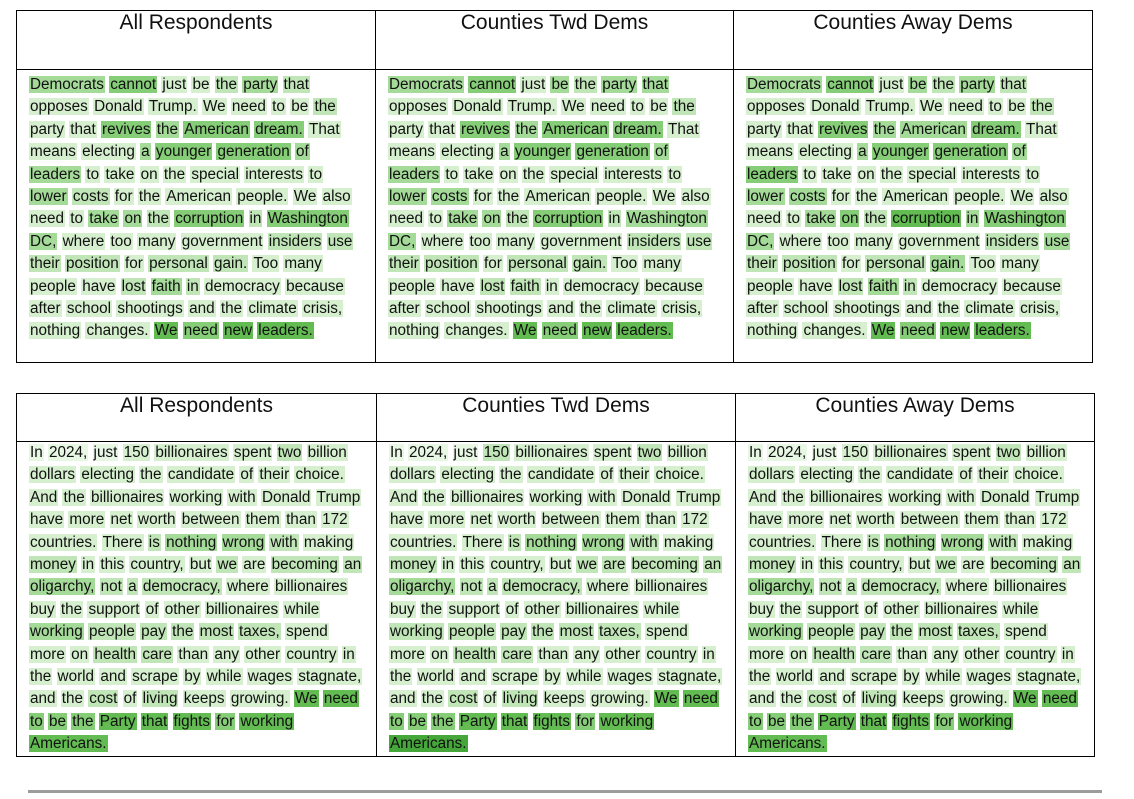 The width and height of the screenshot is (1134, 799). I want to click on highlighted-word: with, so click(1003, 542).